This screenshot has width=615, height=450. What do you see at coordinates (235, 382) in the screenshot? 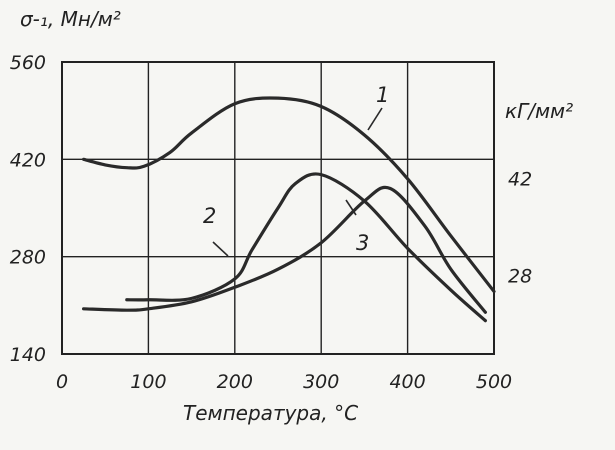
I see `x-tick-label: 200` at bounding box center [235, 382].